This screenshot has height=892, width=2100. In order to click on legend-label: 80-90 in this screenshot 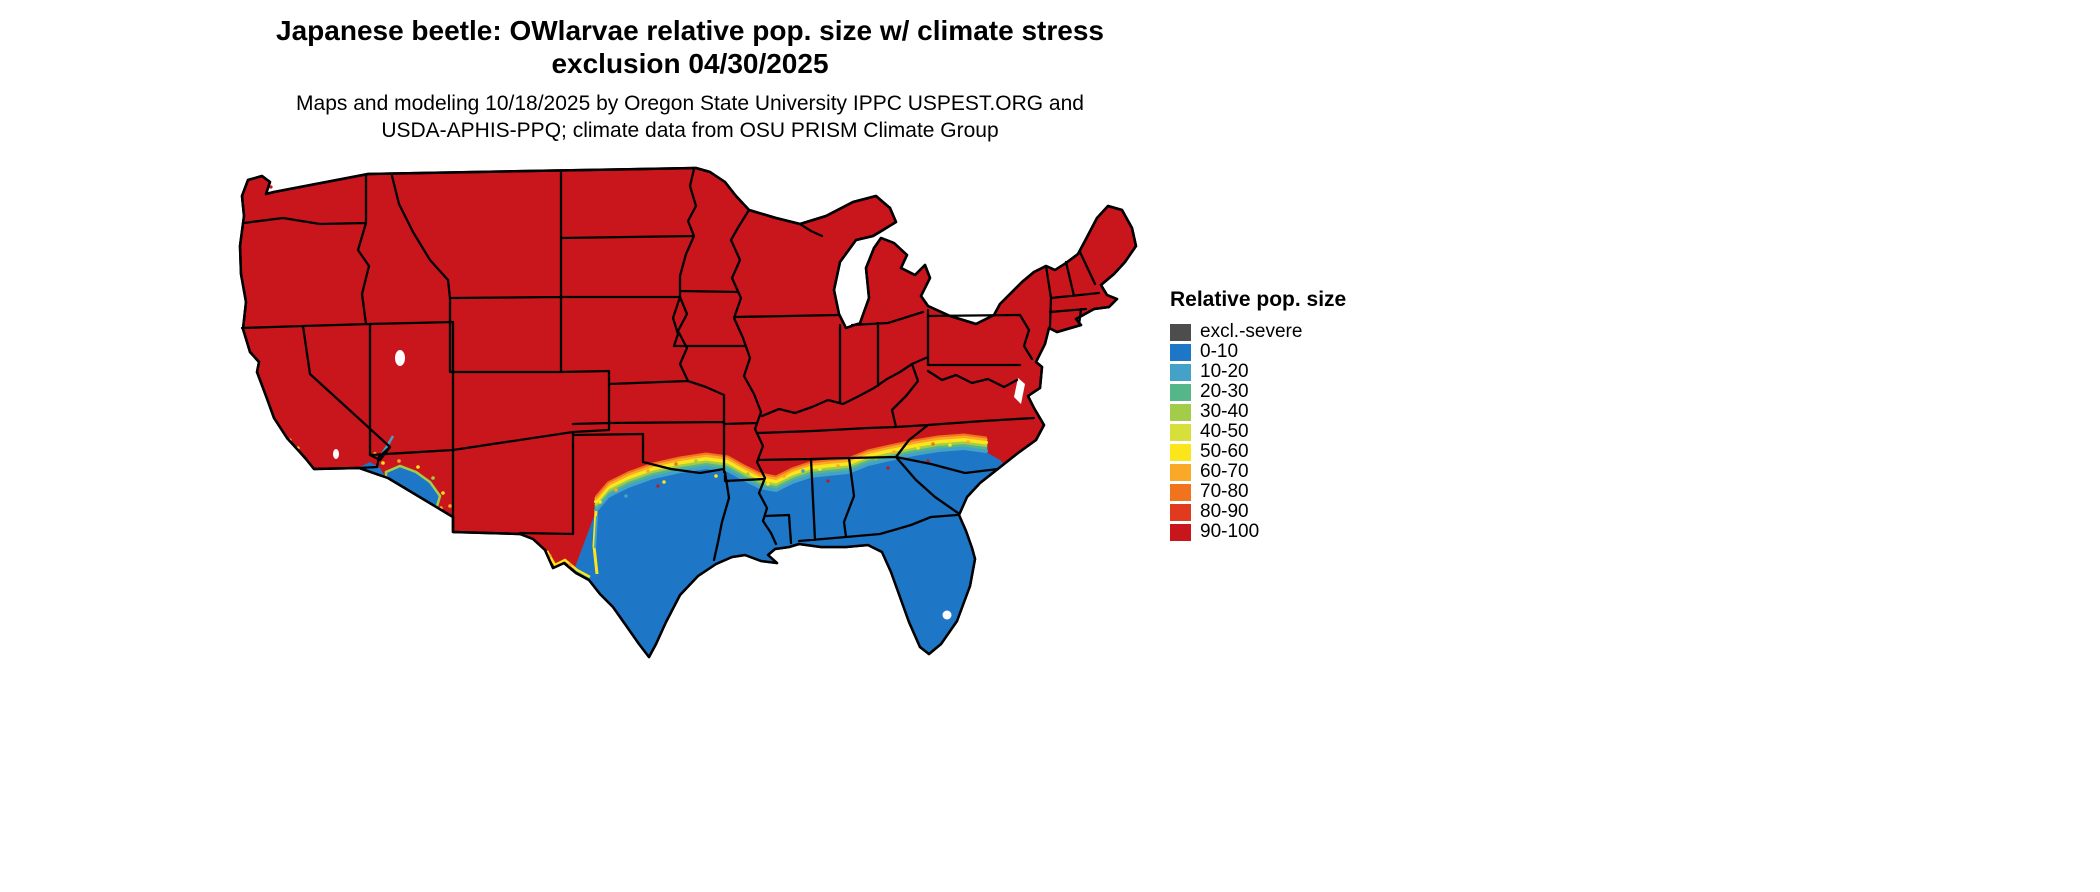, I will do `click(1224, 511)`.